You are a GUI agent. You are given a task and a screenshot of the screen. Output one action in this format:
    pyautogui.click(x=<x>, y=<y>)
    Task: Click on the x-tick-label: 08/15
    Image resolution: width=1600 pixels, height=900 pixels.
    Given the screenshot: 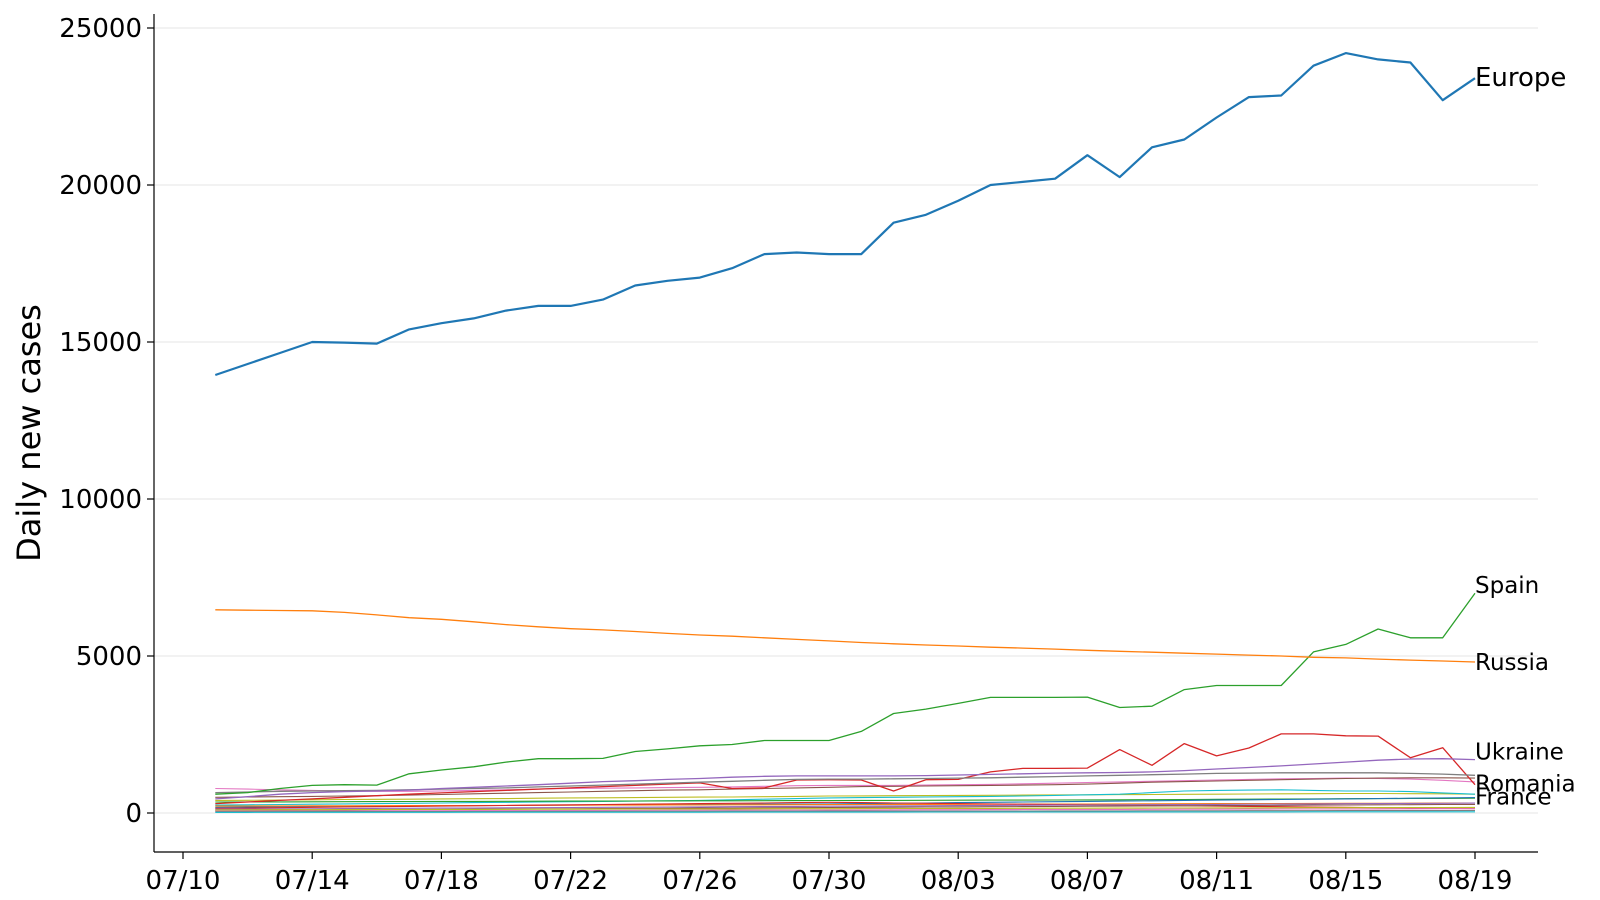 What is the action you would take?
    pyautogui.click(x=1345, y=881)
    